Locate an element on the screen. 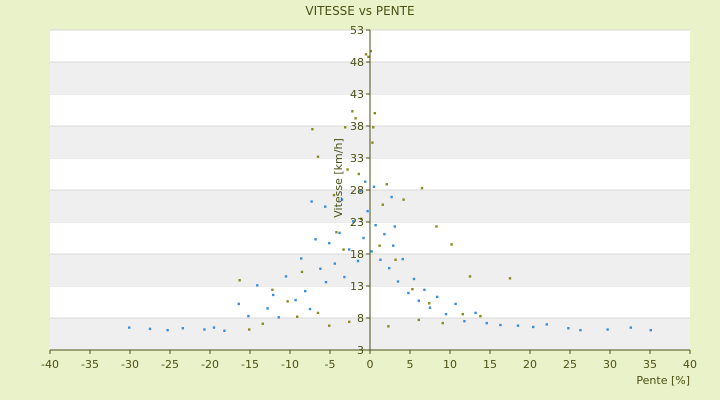 The height and width of the screenshot is (400, 720). x-tick-label: -20 is located at coordinates (210, 364).